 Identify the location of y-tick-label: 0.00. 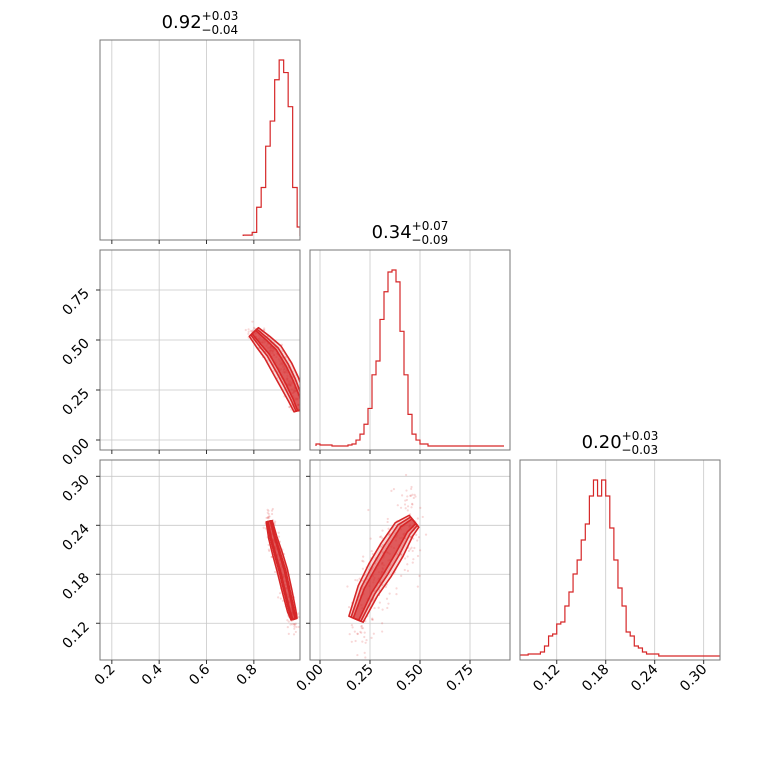
(75, 452).